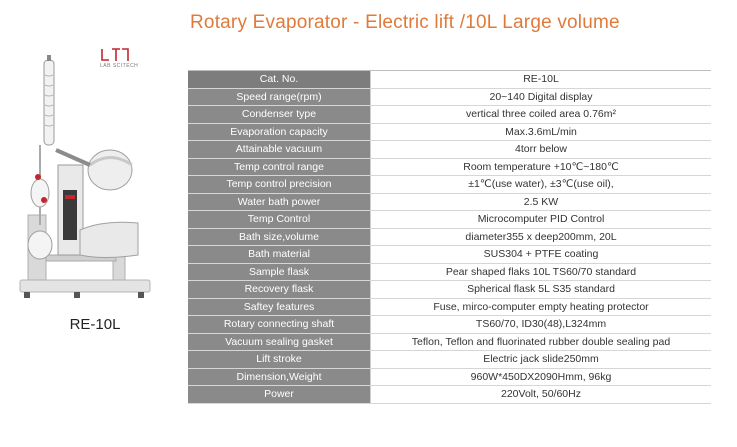 Image resolution: width=737 pixels, height=447 pixels. Describe the element at coordinates (279, 184) in the screenshot. I see `spec-key: Temp control precision` at that location.